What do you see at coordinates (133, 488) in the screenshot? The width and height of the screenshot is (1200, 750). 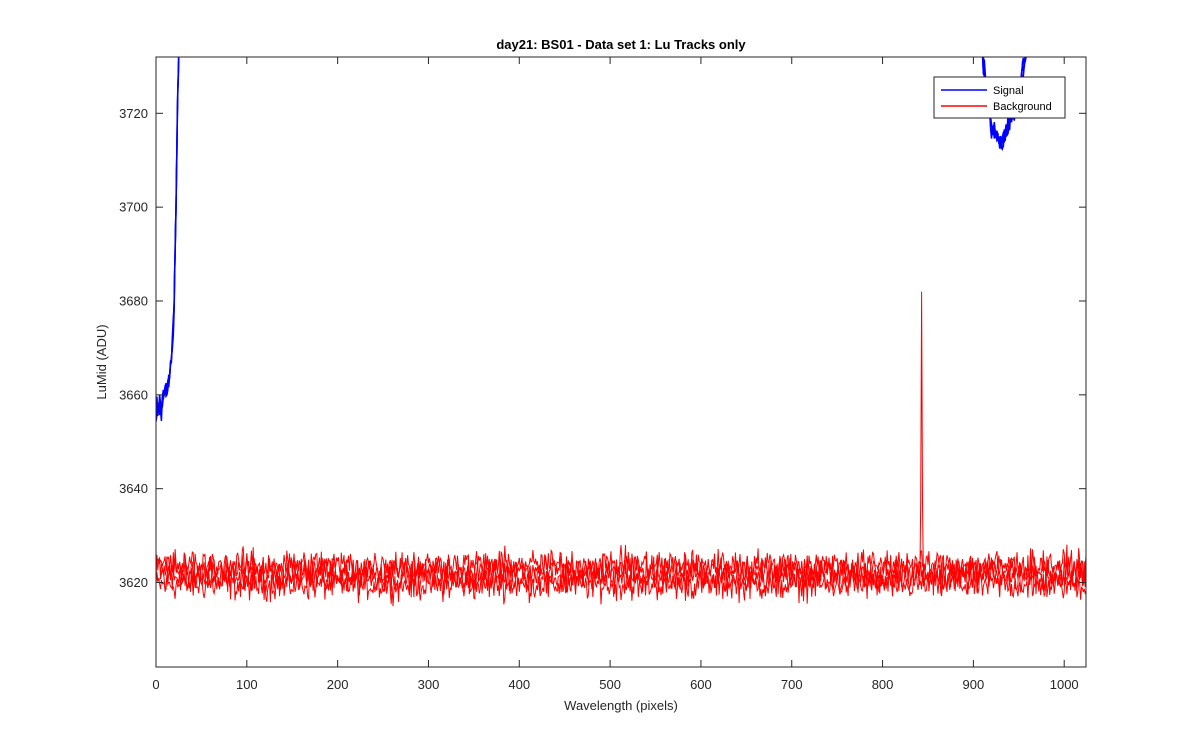 I see `y-tick-label: 3640` at bounding box center [133, 488].